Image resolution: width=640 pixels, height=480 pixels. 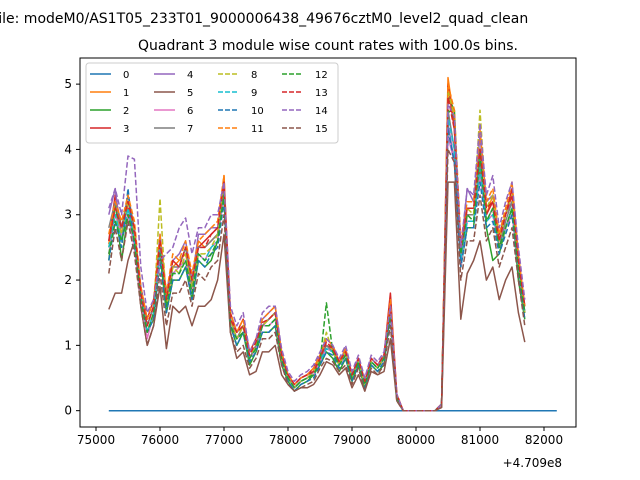 I want to click on legend-item-2: 2, so click(x=109, y=111).